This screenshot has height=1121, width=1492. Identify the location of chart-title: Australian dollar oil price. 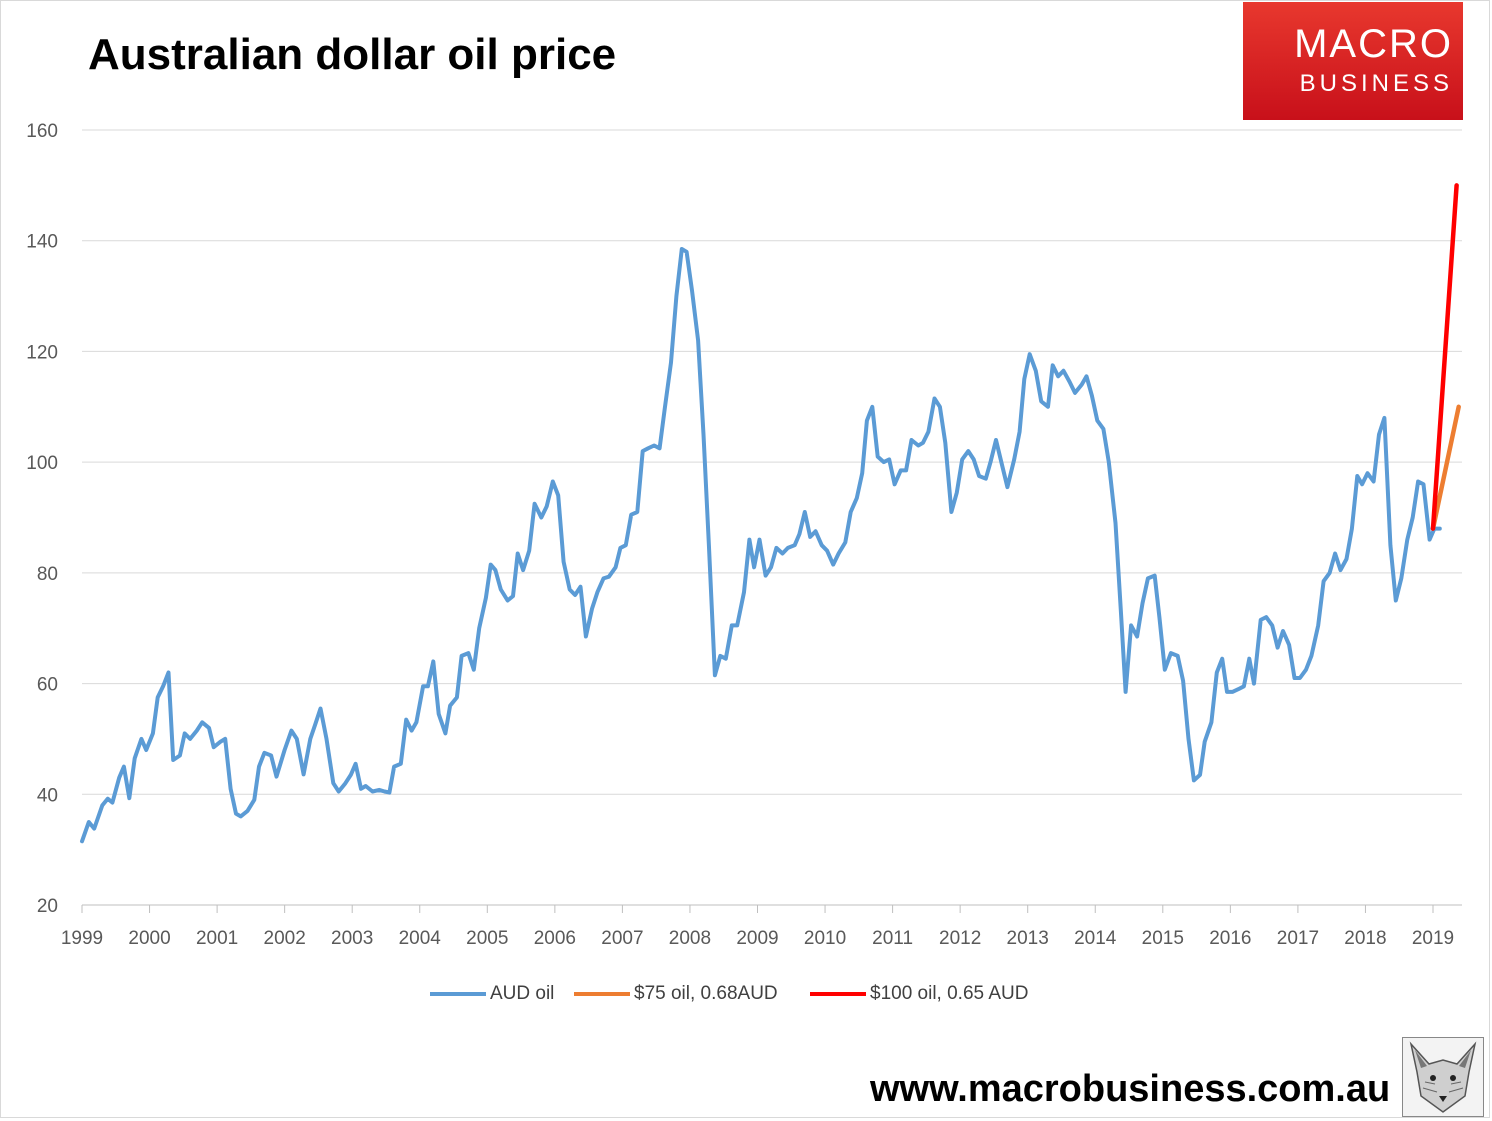
(352, 54).